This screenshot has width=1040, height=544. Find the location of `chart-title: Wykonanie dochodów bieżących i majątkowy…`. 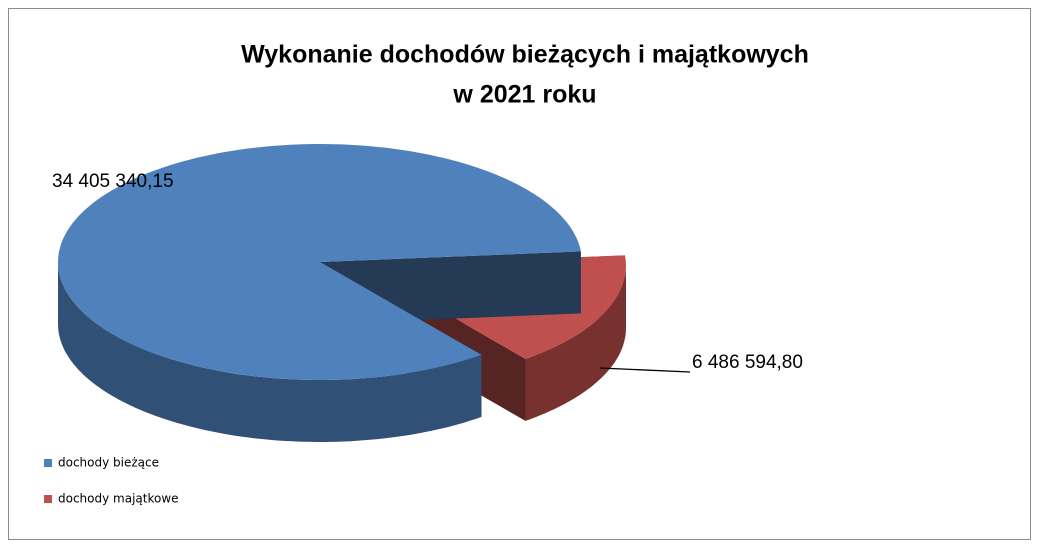

chart-title: Wykonanie dochodów bieżących i majątkowy… is located at coordinates (525, 55).